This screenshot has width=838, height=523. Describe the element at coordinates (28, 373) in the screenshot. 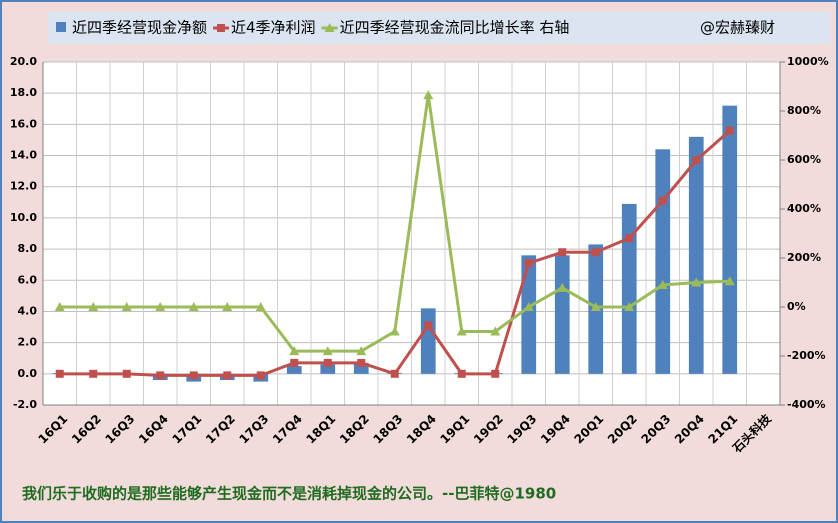

I see `y-tick-label: 0.0` at that location.